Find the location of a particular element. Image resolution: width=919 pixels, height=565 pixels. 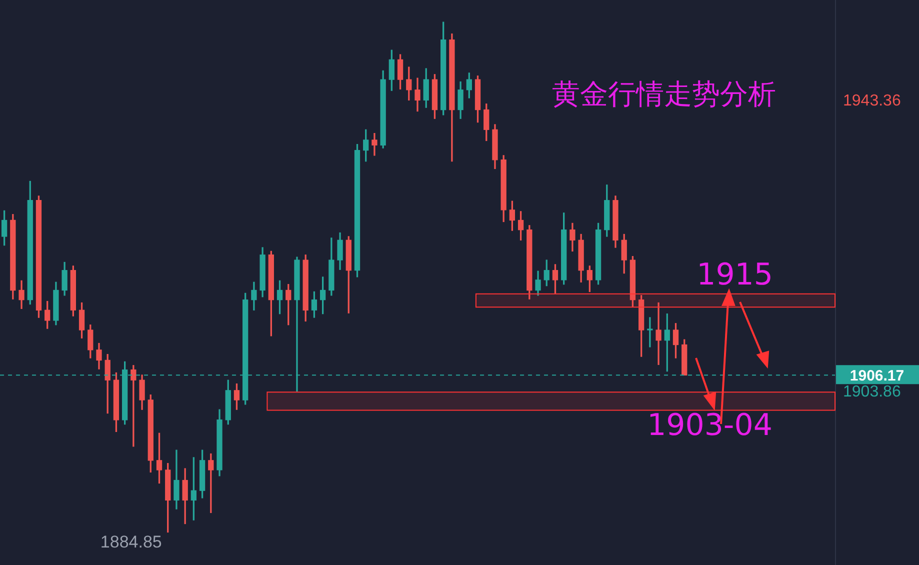

text: 黄金行情走势分析 is located at coordinates (664, 93).